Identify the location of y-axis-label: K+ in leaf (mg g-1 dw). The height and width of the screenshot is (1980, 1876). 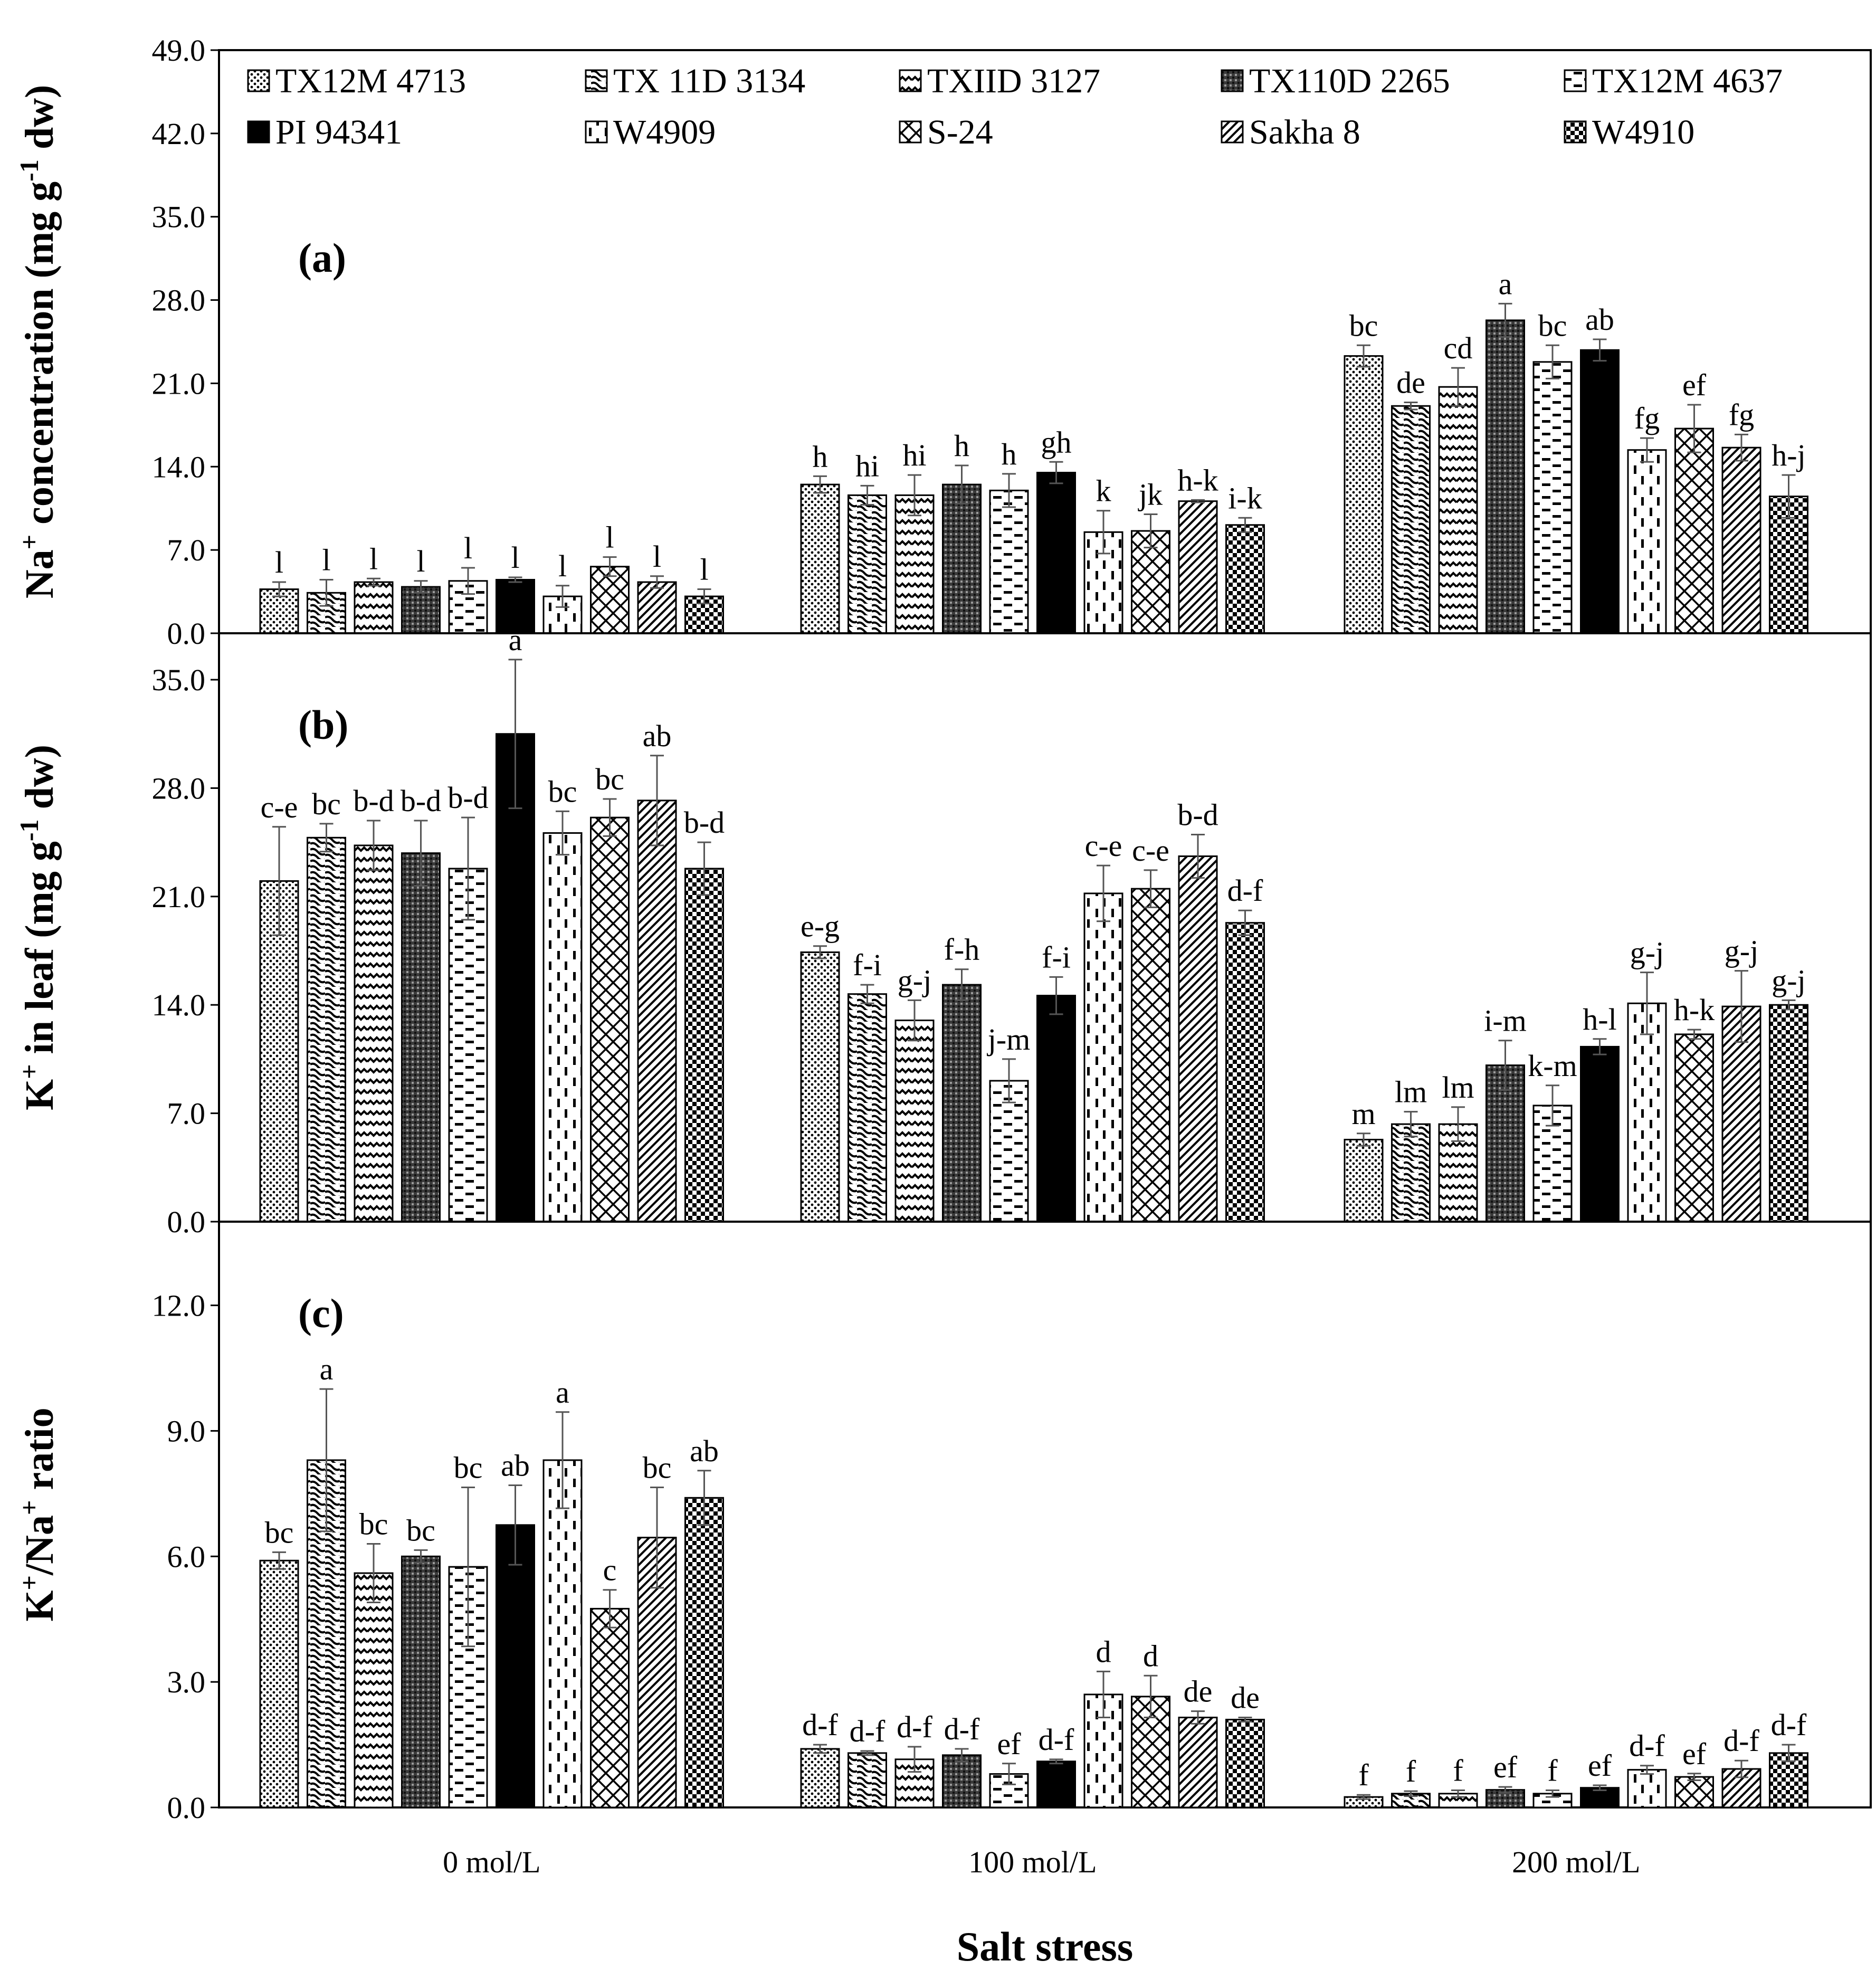
(38, 928).